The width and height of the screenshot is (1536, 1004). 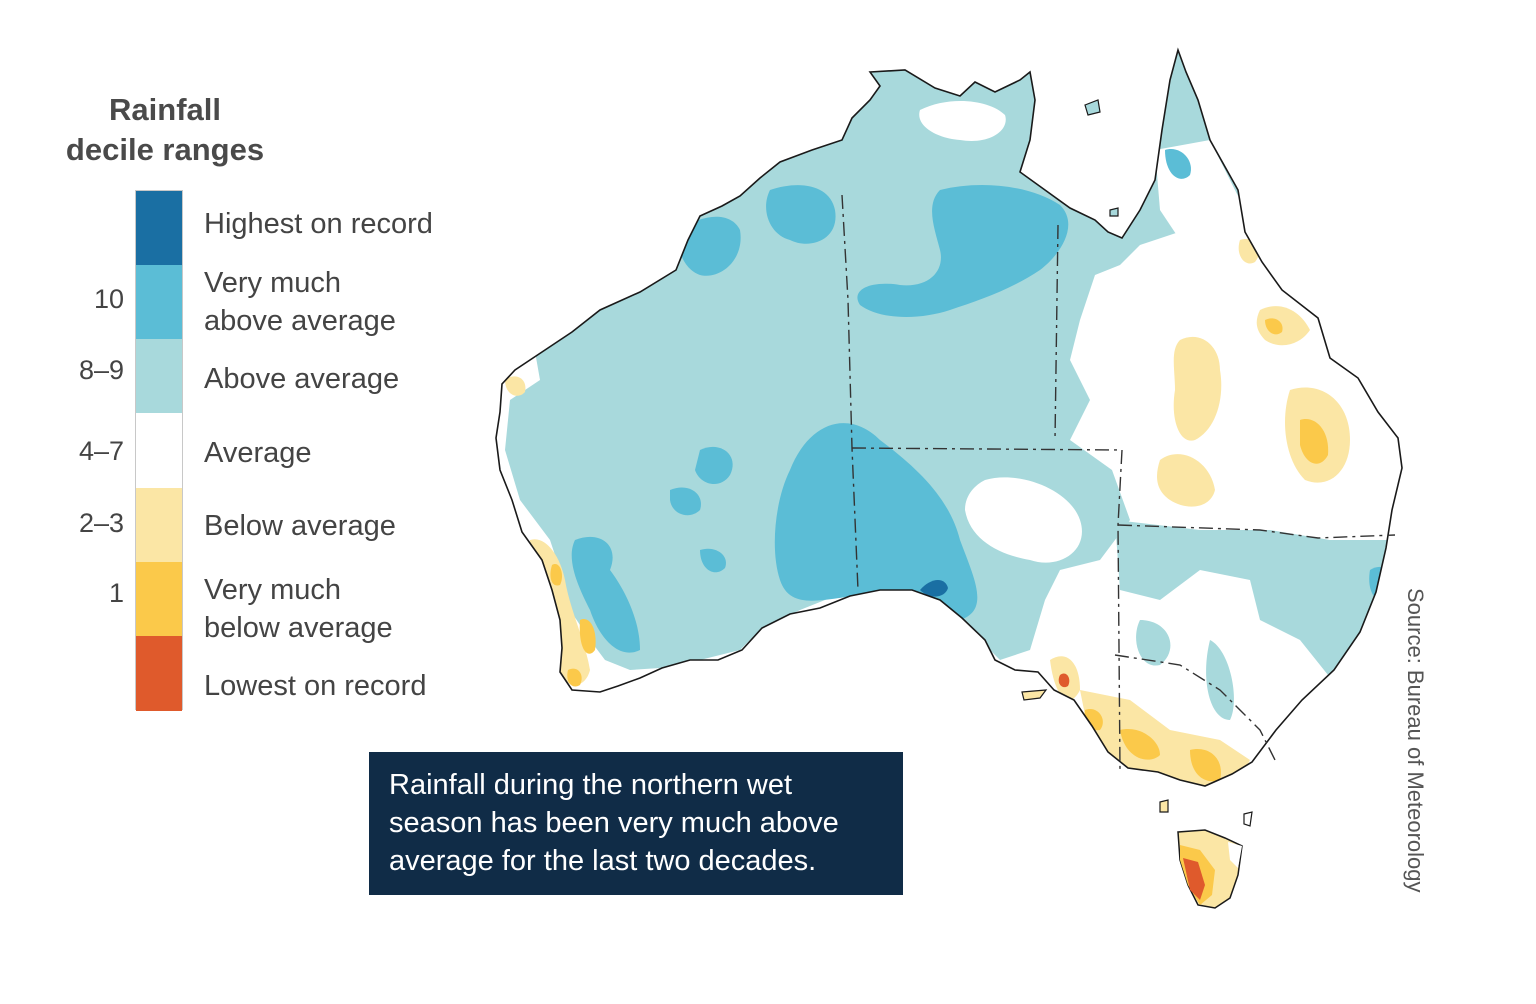 I want to click on swatch-below-average, so click(x=159, y=525).